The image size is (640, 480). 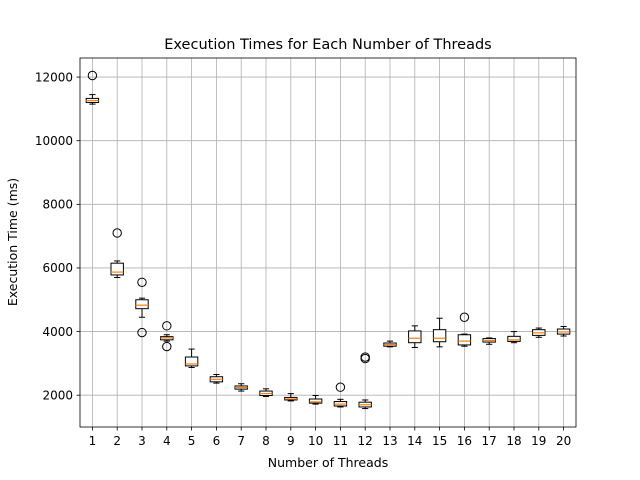 I want to click on y-tick-label: 8000, so click(x=57, y=205).